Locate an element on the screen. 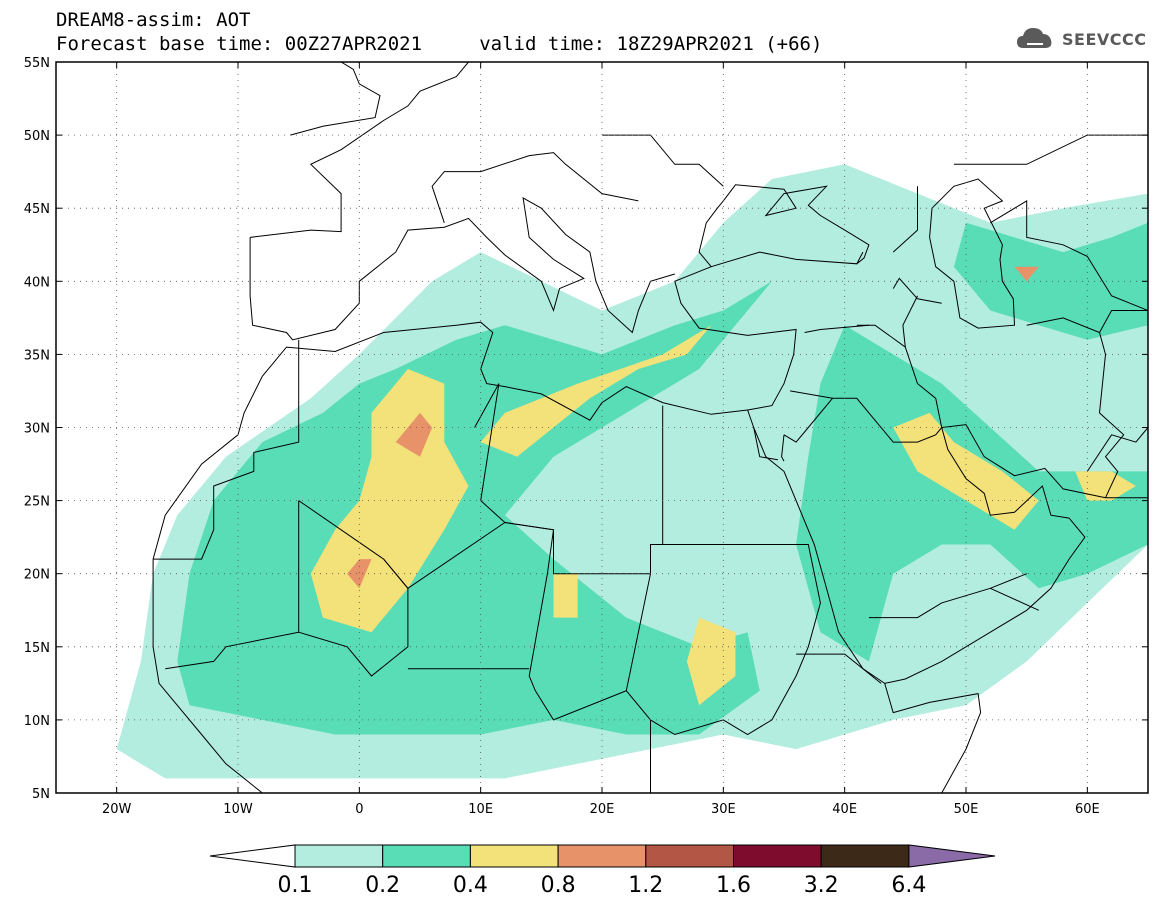  lon-tick-label: 30E is located at coordinates (723, 809).